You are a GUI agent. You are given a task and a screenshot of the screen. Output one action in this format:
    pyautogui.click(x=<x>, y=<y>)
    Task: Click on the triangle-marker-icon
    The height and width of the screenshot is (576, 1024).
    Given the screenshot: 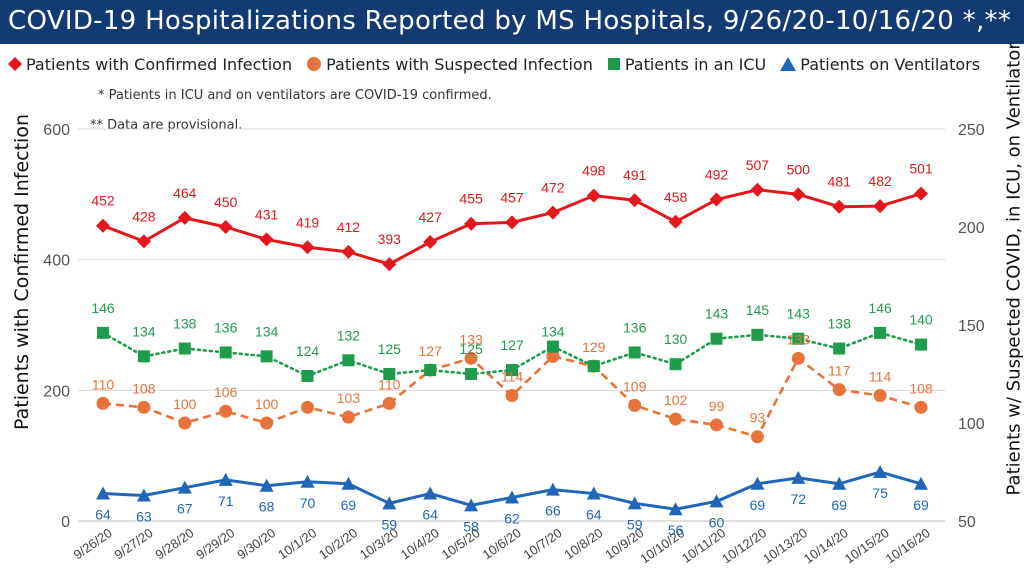 What is the action you would take?
    pyautogui.click(x=788, y=64)
    